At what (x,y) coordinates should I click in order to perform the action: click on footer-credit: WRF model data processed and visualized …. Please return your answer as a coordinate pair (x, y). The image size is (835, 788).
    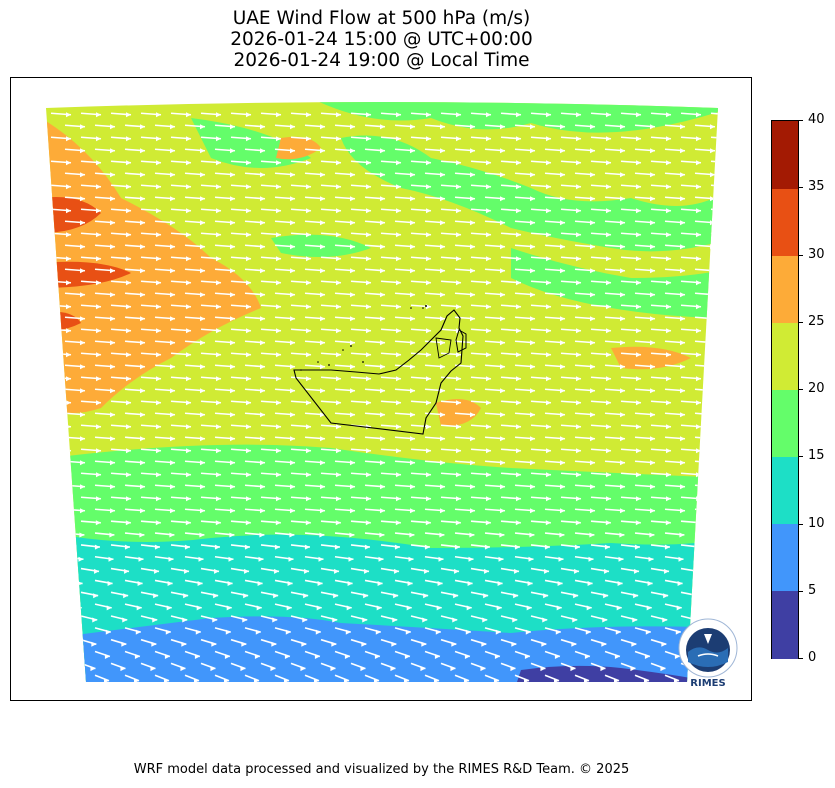
    Looking at the image, I should click on (381, 769).